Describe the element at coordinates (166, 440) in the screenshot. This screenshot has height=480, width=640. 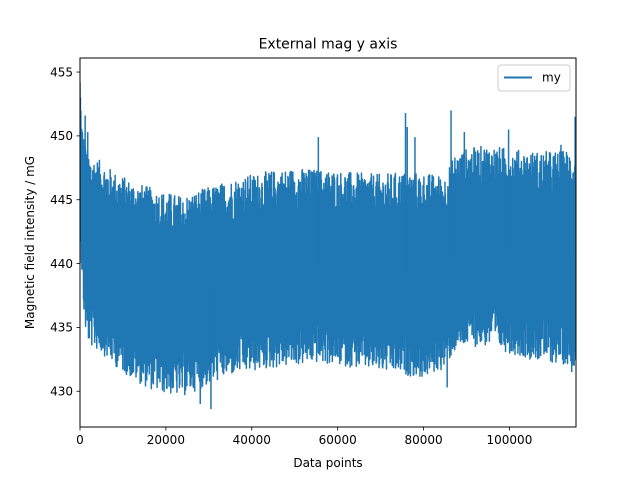
I see `x-tick-label: 20000` at that location.